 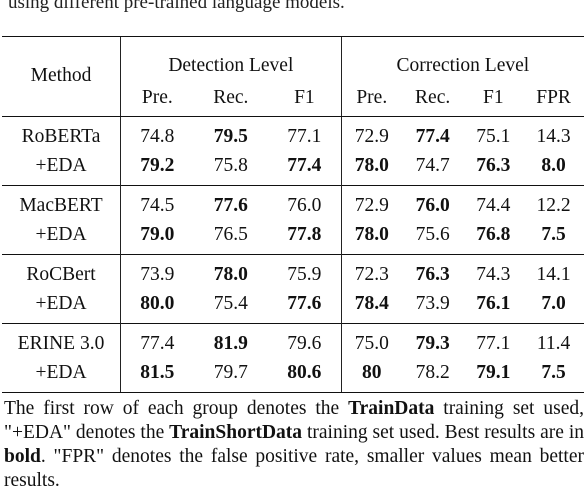 I want to click on value-cell: 76.8, so click(x=493, y=237).